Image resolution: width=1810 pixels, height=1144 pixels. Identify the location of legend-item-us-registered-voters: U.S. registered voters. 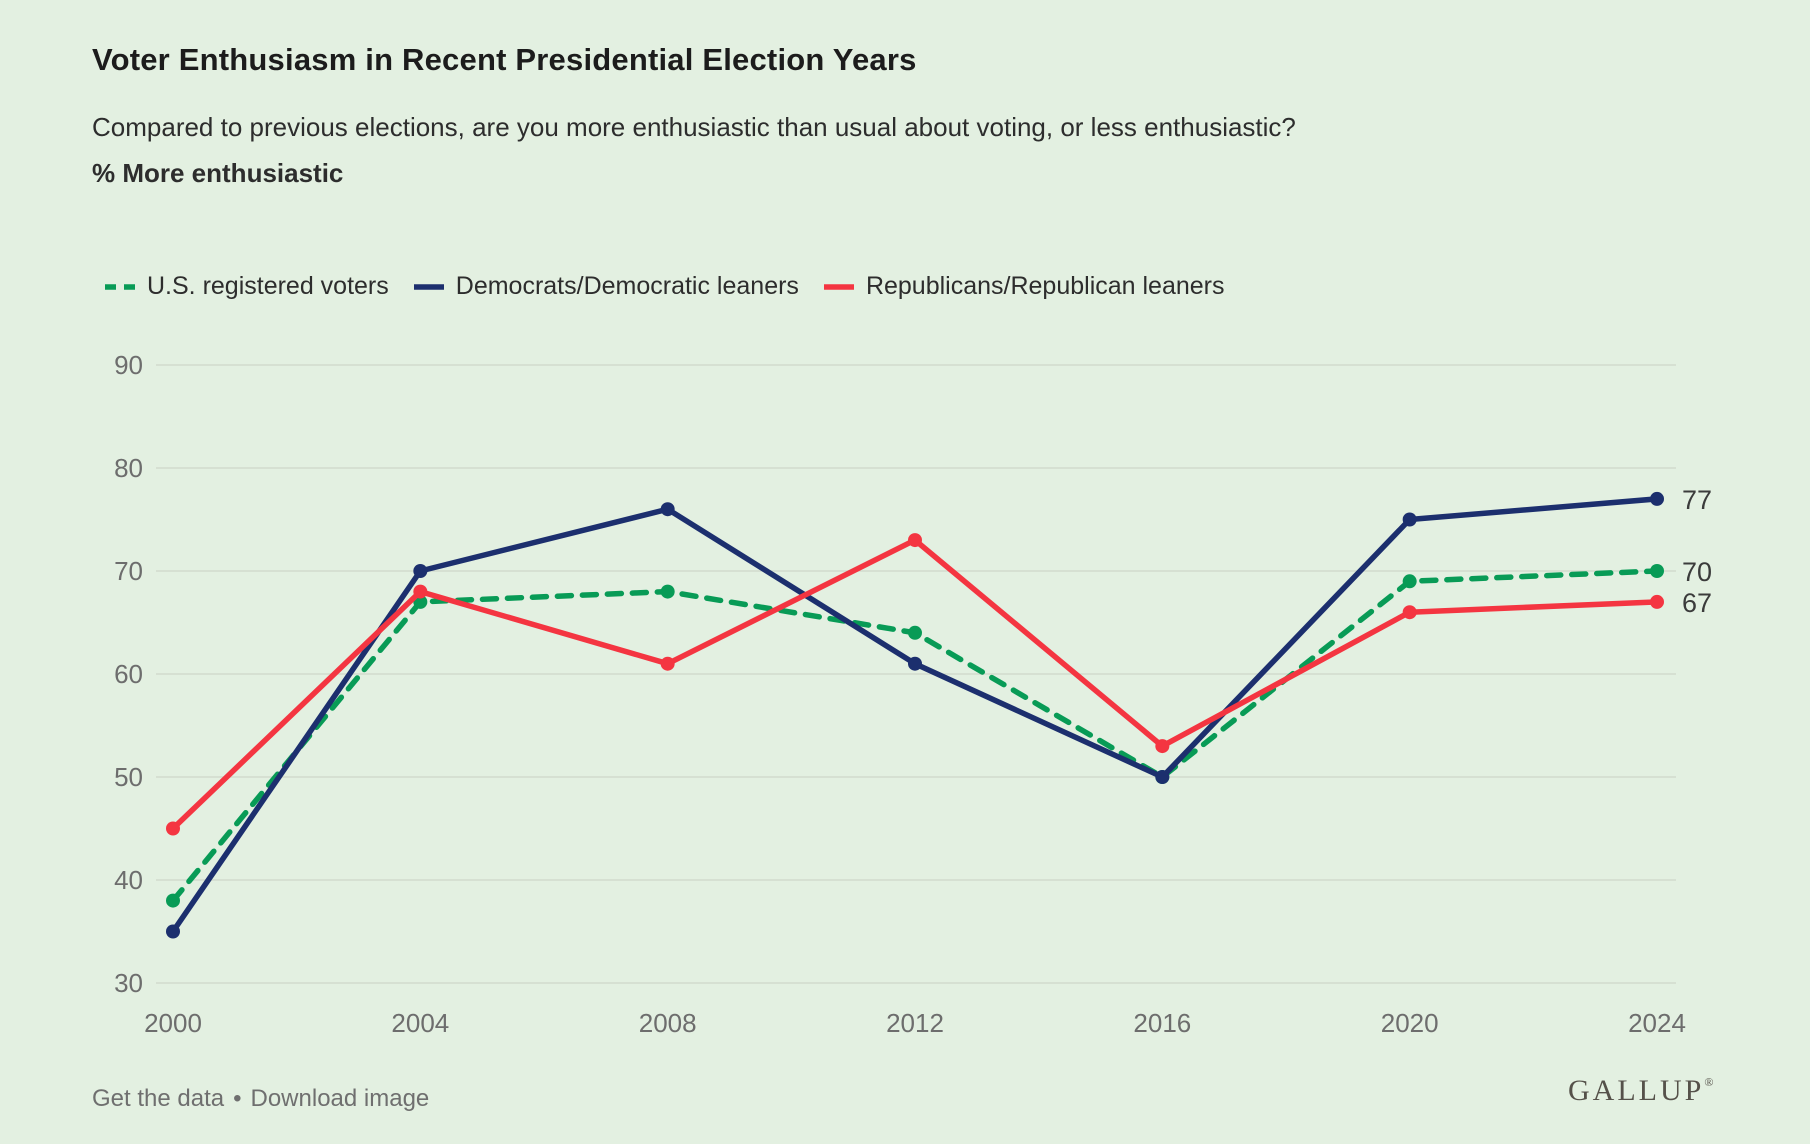
(246, 286).